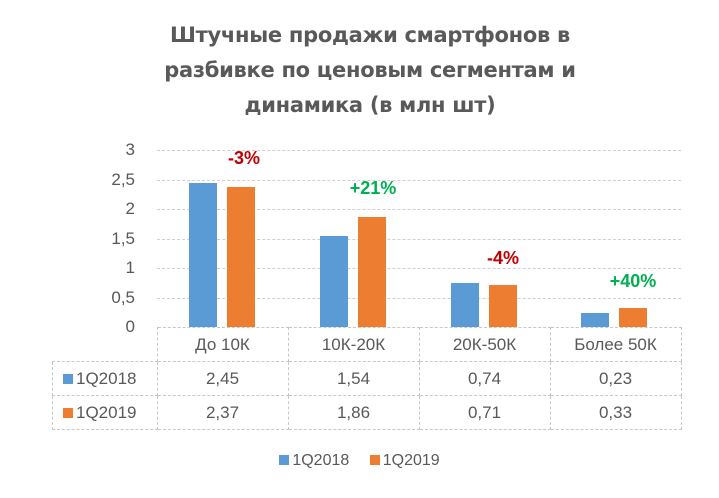 The image size is (719, 498). Describe the element at coordinates (130, 208) in the screenshot. I see `y-tick: 2` at that location.